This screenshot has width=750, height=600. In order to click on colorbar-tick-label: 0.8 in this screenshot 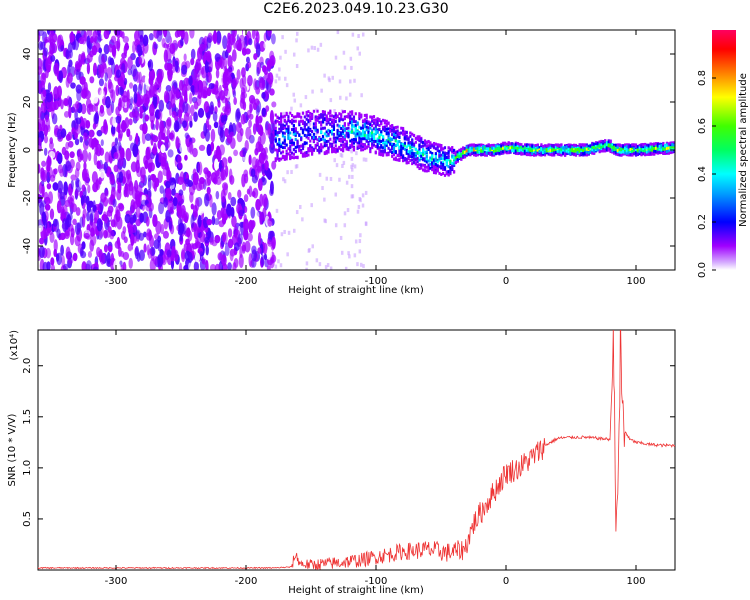, I will do `click(702, 78)`.